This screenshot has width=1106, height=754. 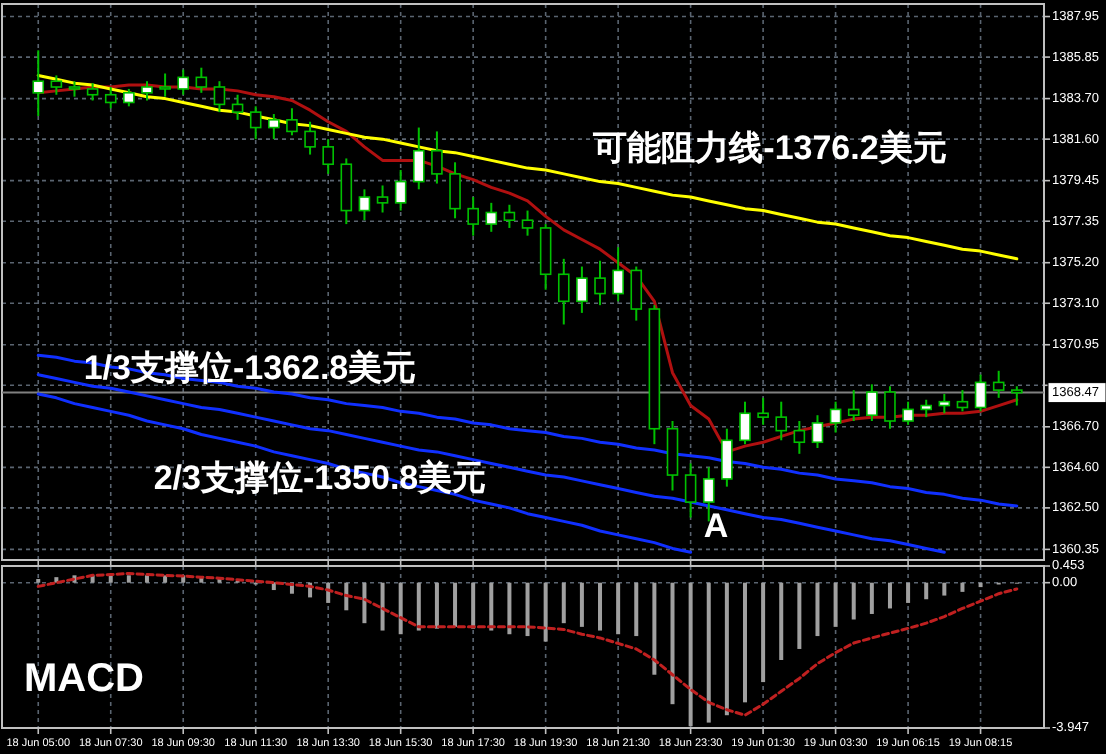 I want to click on annotation: 可能阻力线-1376.2美元, so click(x=770, y=147).